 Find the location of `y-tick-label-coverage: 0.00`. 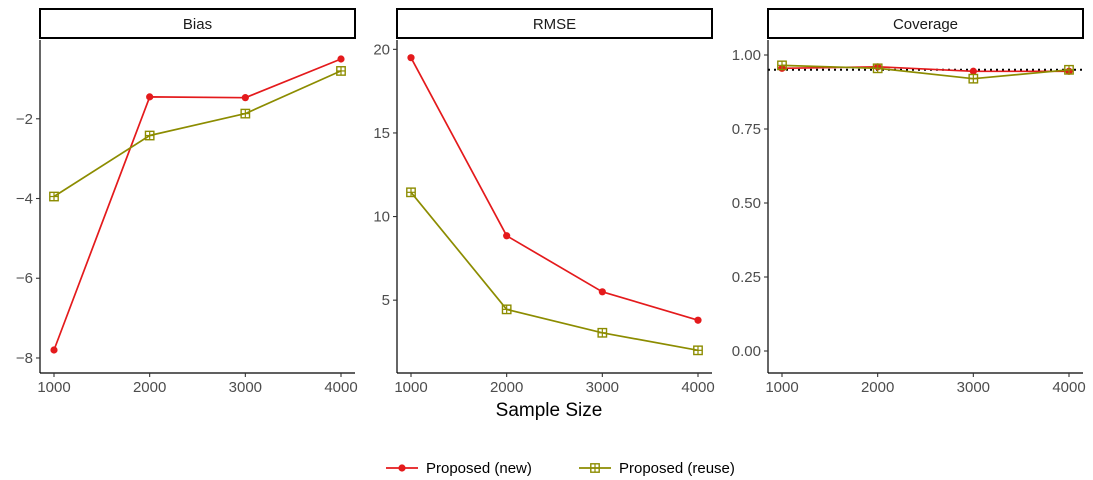

y-tick-label-coverage: 0.00 is located at coordinates (746, 351).